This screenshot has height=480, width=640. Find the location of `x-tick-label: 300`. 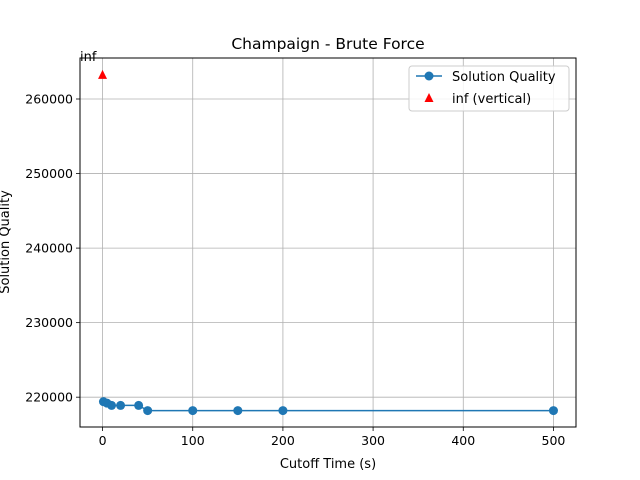

x-tick-label: 300 is located at coordinates (373, 440).